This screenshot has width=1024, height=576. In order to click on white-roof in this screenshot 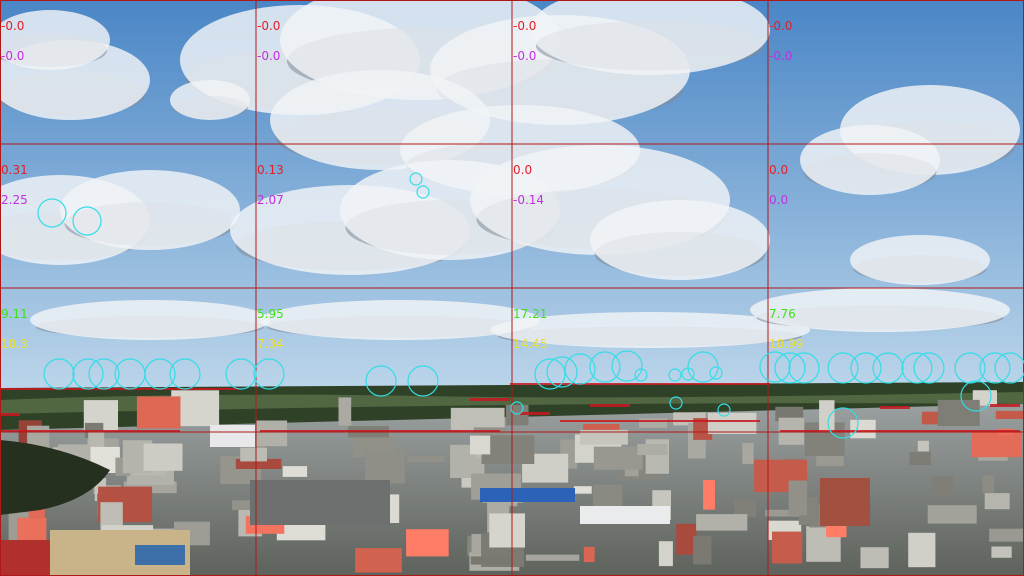, I will do `click(625, 515)`.